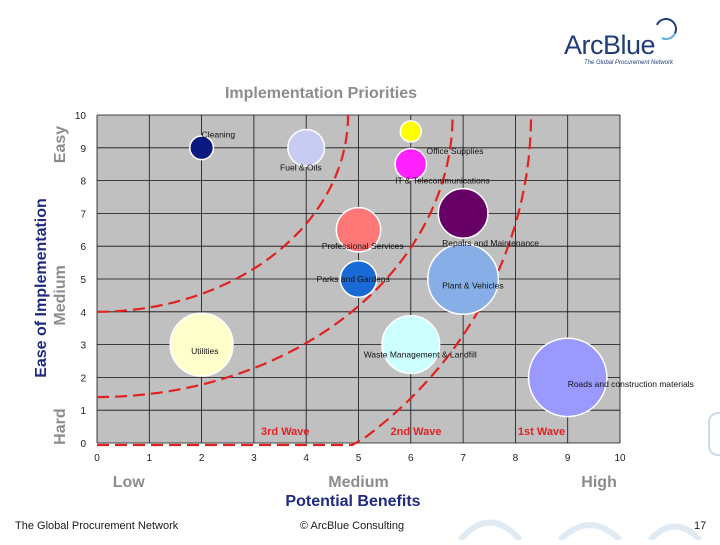  What do you see at coordinates (83, 444) in the screenshot?
I see `y-tick-label: 0` at bounding box center [83, 444].